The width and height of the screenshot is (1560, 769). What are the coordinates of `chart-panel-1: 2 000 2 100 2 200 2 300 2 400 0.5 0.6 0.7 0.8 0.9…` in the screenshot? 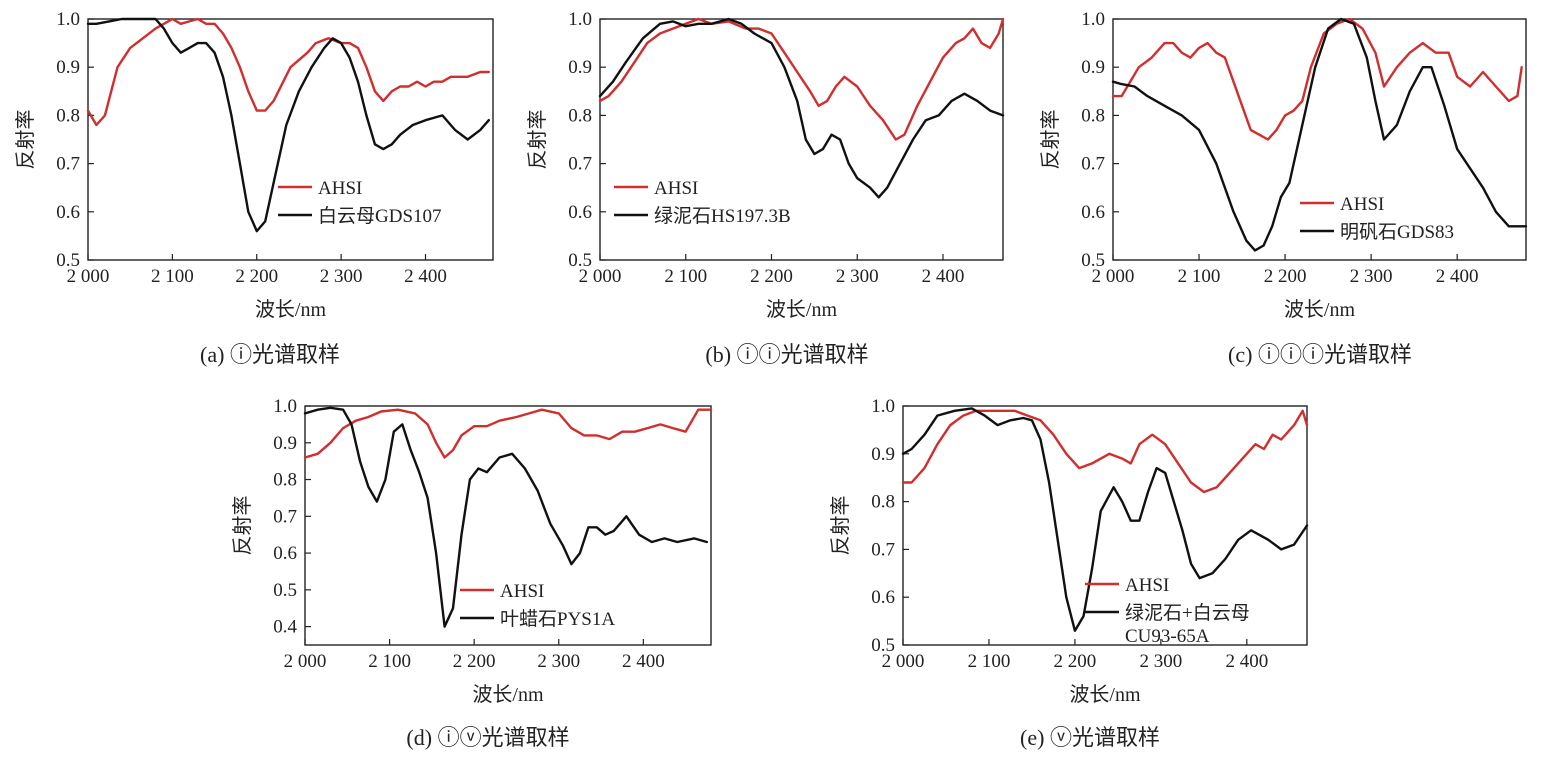 It's located at (765, 188).